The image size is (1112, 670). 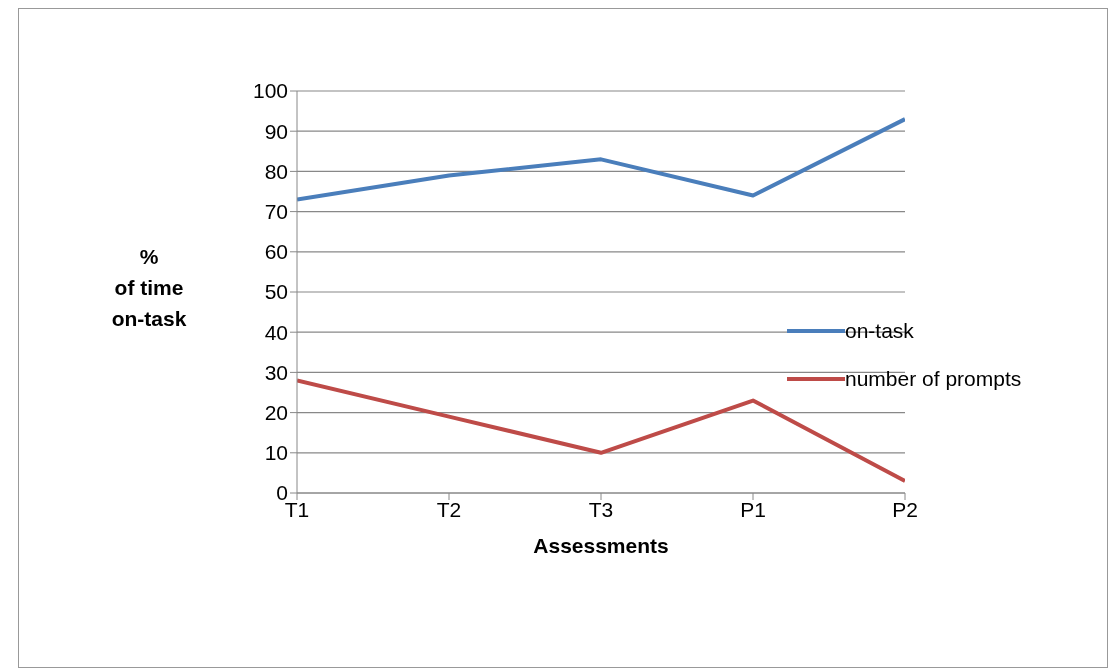 I want to click on y-tick-label: 80, so click(x=276, y=171).